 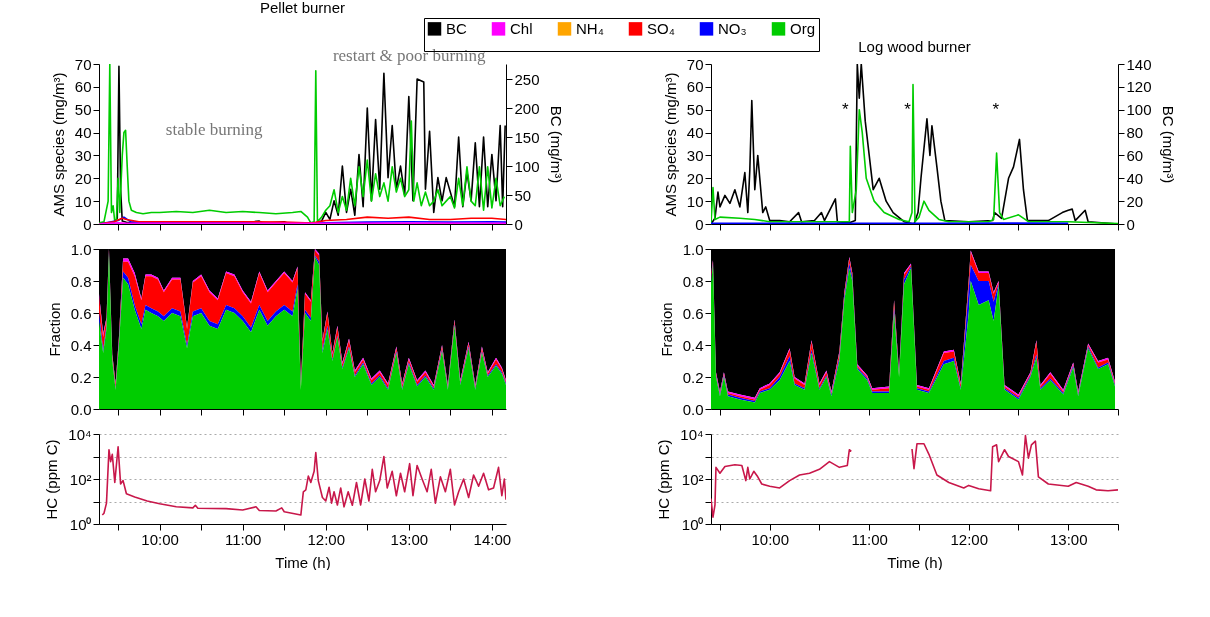 I want to click on y2-tick-label: 20, so click(x=1135, y=201).